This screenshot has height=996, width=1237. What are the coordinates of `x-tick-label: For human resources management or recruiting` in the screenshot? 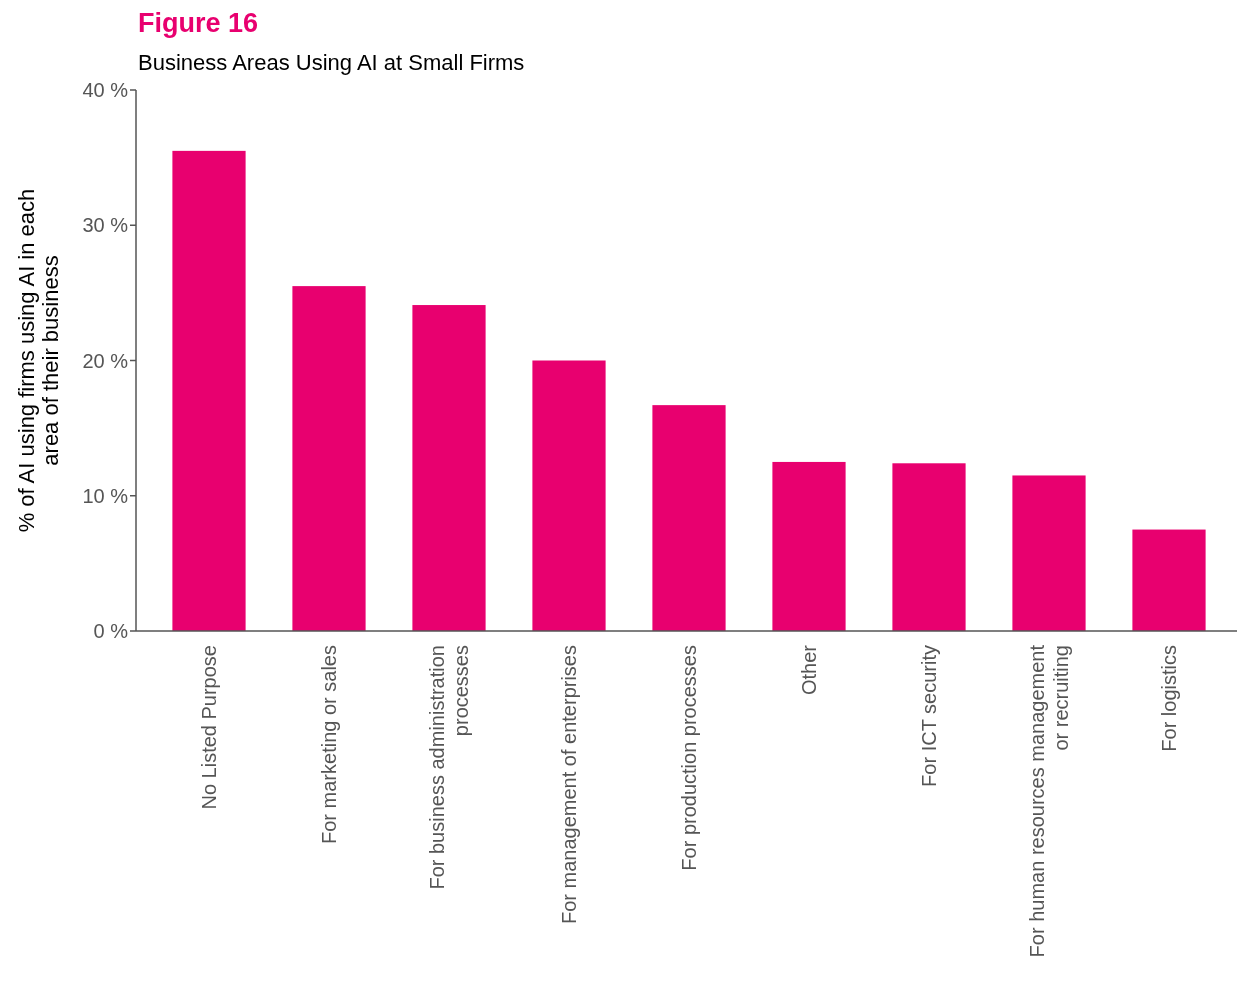 It's located at (1049, 801).